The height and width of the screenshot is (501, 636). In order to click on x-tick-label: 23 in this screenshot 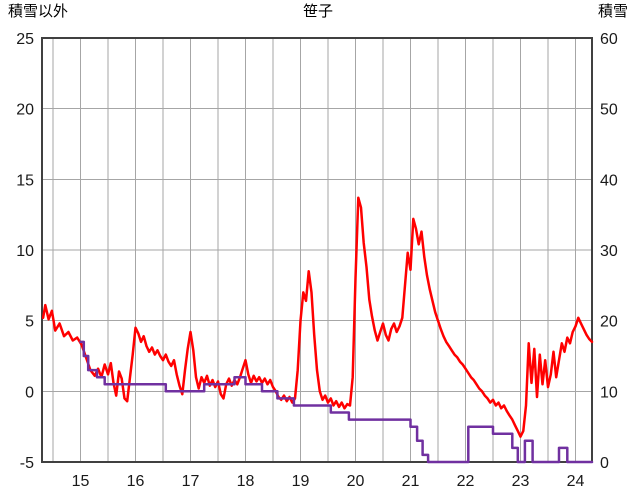, I will do `click(521, 481)`.